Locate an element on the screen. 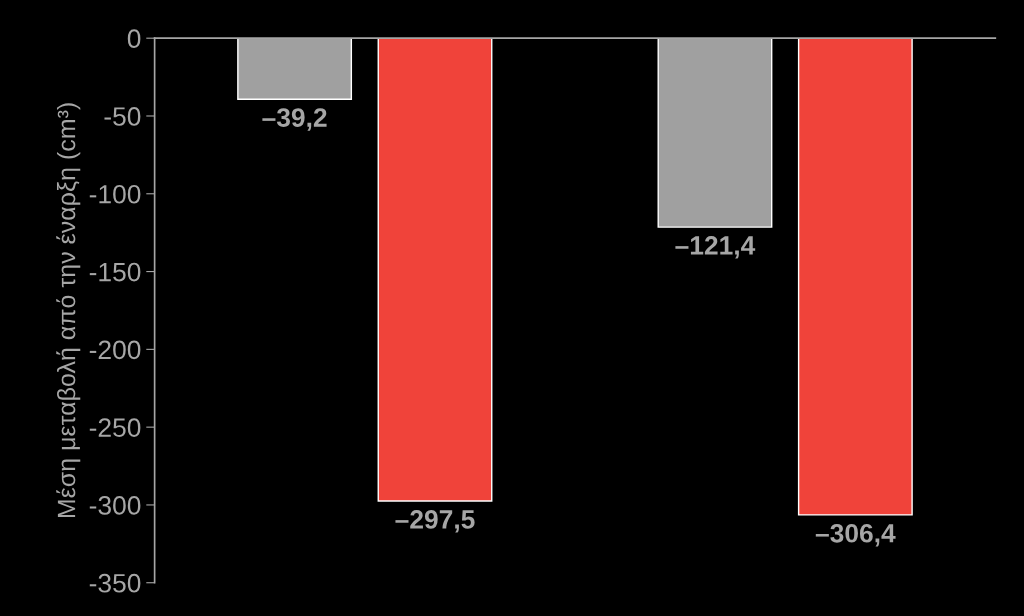 This screenshot has height=616, width=1024. y-tick-label: -350 is located at coordinates (115, 583).